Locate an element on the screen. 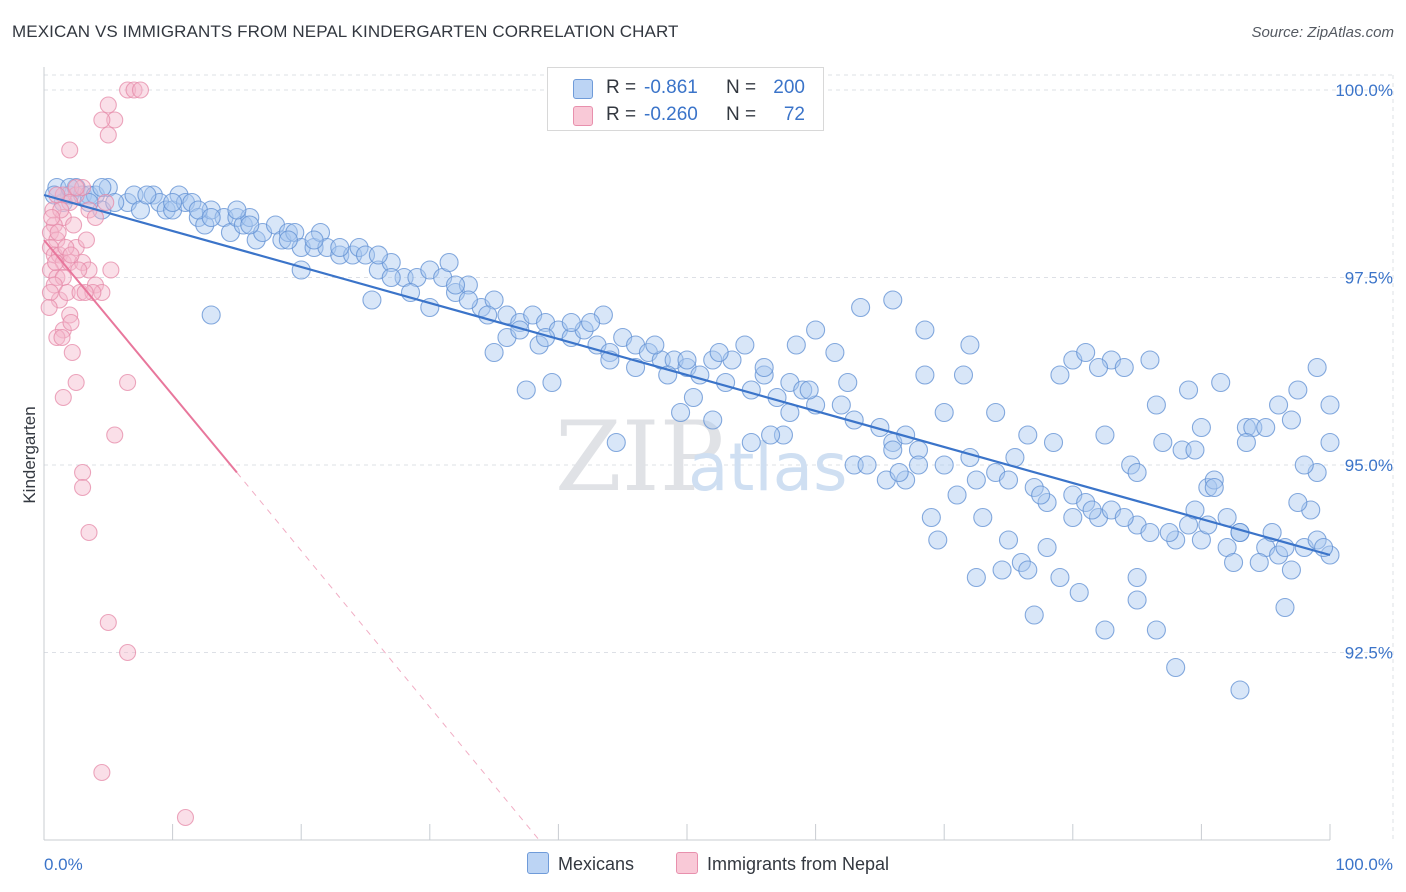 Image resolution: width=1406 pixels, height=892 pixels. legend-r-label: R = is located at coordinates (621, 114).